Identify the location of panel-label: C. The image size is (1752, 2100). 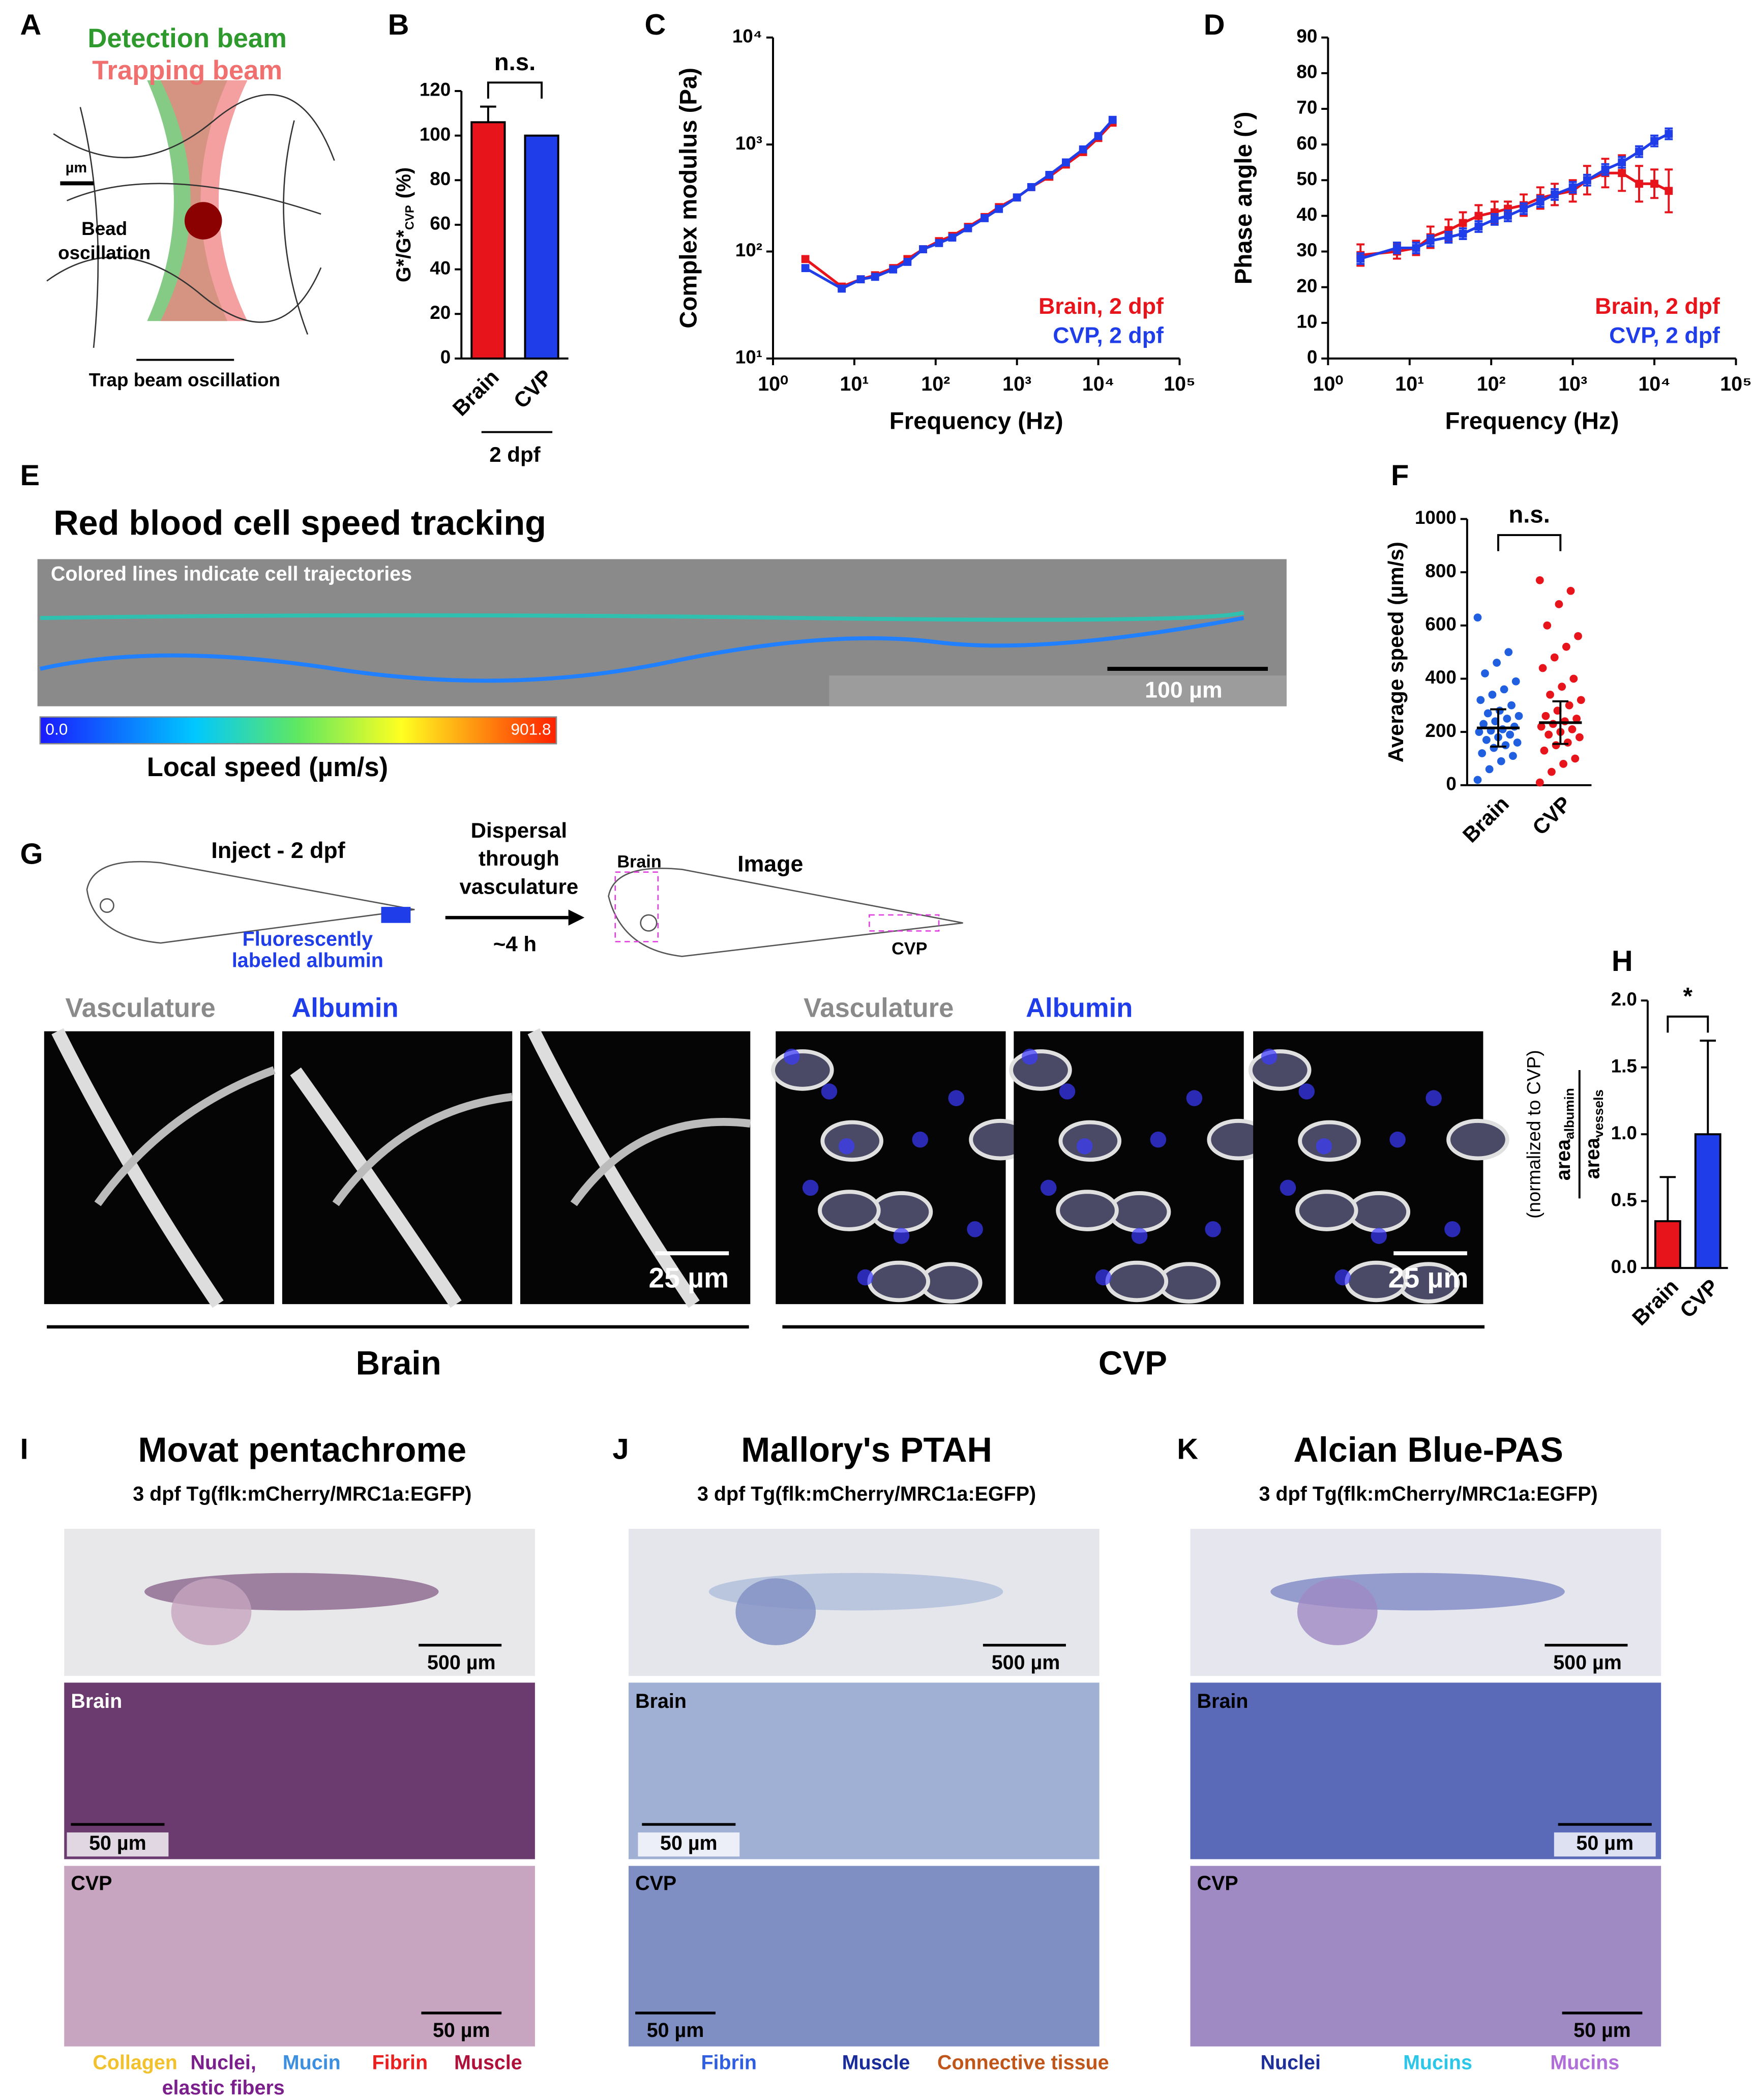
(655, 25).